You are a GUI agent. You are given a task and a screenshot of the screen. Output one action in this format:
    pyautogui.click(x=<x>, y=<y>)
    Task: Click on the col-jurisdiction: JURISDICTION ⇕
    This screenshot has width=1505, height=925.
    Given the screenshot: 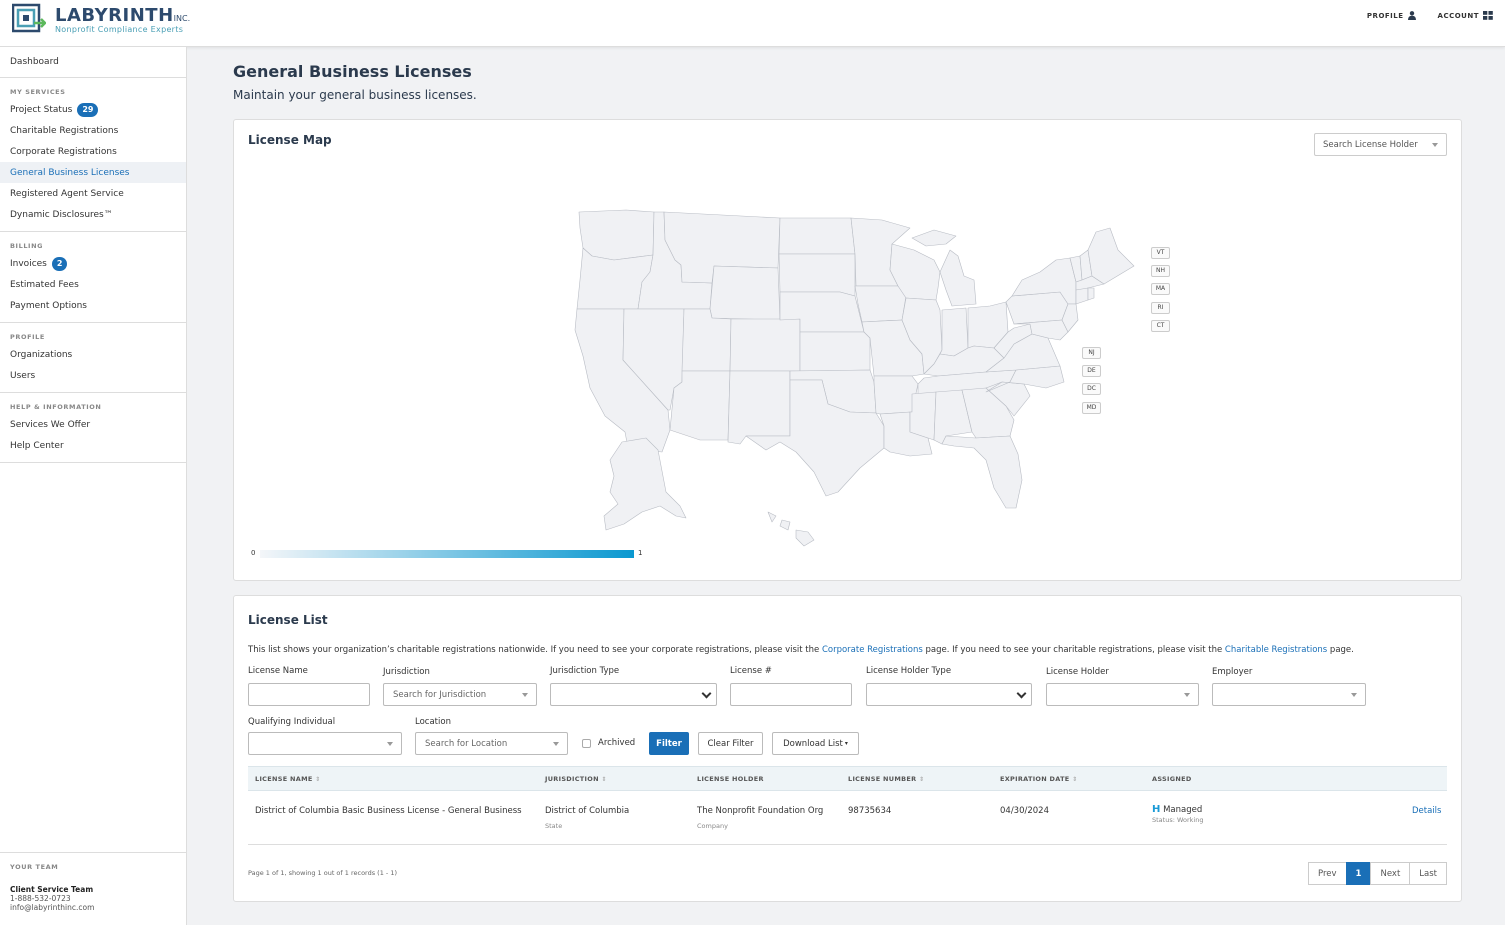 What is the action you would take?
    pyautogui.click(x=576, y=779)
    